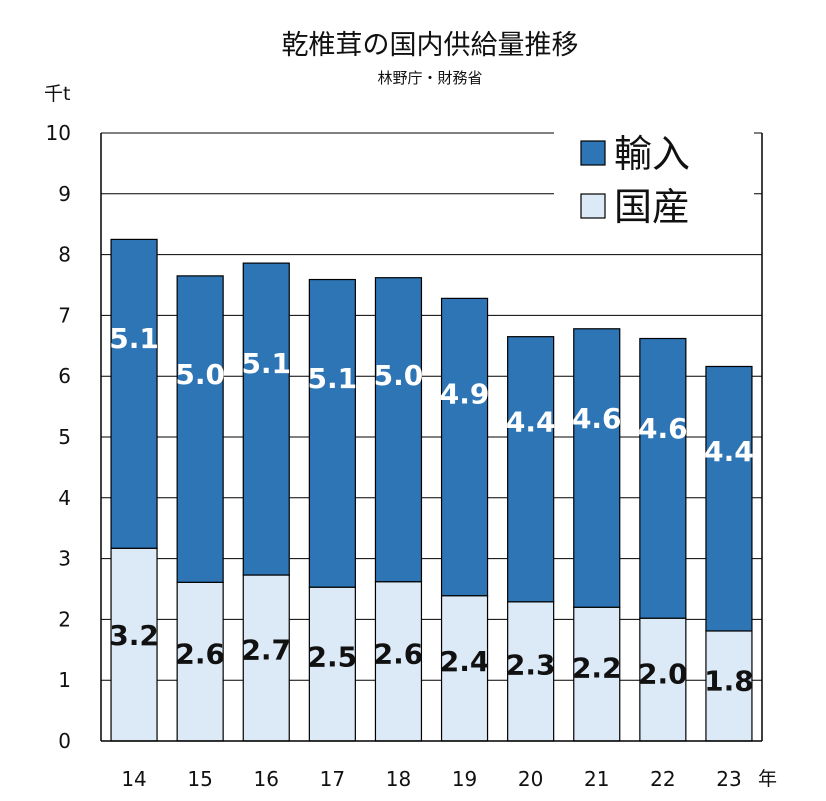  I want to click on data-label-domestic: 2.7, so click(266, 650).